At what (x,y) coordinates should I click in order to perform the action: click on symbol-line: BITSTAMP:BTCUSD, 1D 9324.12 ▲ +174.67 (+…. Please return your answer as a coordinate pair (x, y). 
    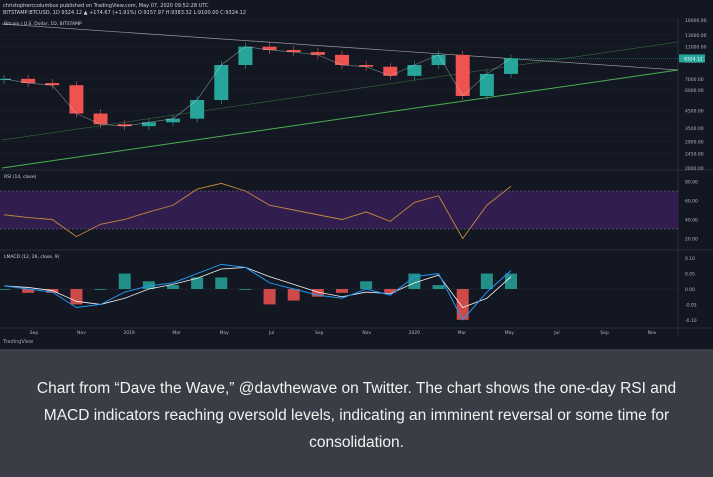
    Looking at the image, I should click on (125, 13).